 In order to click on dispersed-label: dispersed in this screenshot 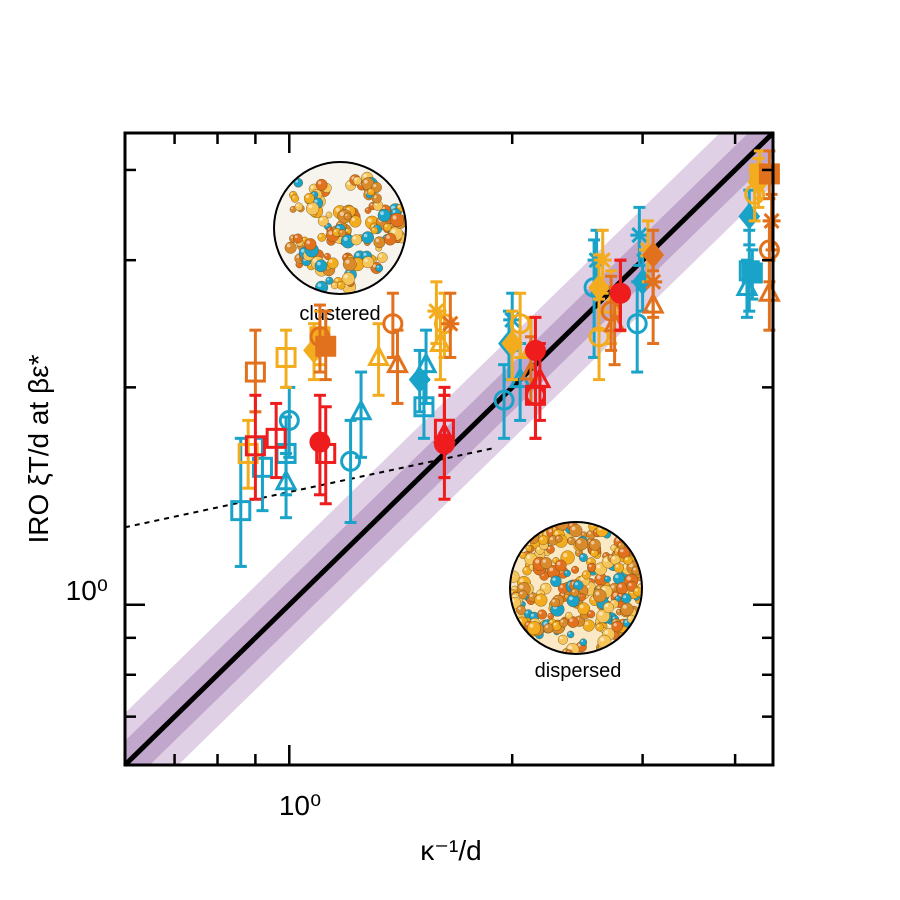, I will do `click(578, 671)`.